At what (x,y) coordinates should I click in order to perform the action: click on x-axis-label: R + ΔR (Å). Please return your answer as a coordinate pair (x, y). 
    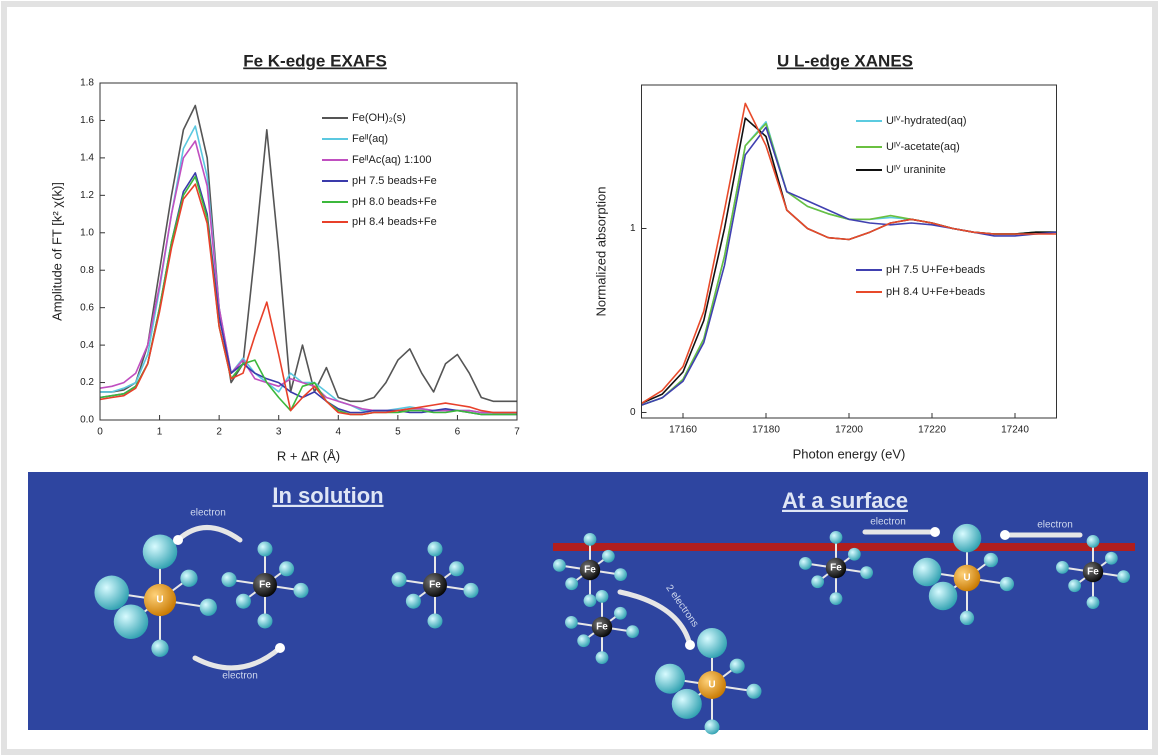
    Looking at the image, I should click on (308, 455).